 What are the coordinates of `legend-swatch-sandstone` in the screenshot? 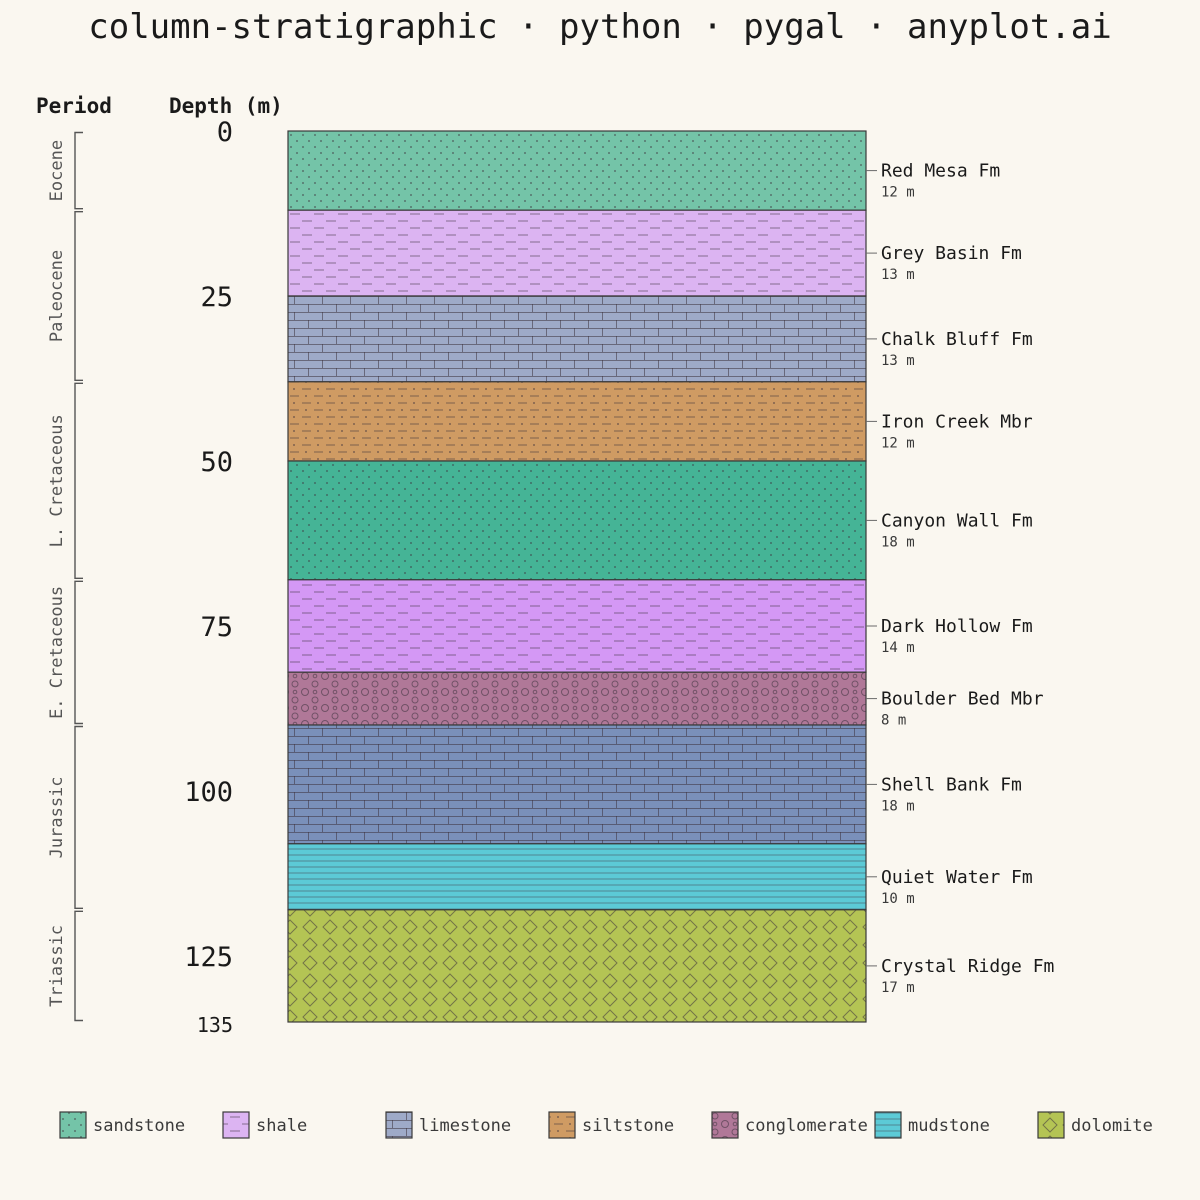 It's located at (73, 1125).